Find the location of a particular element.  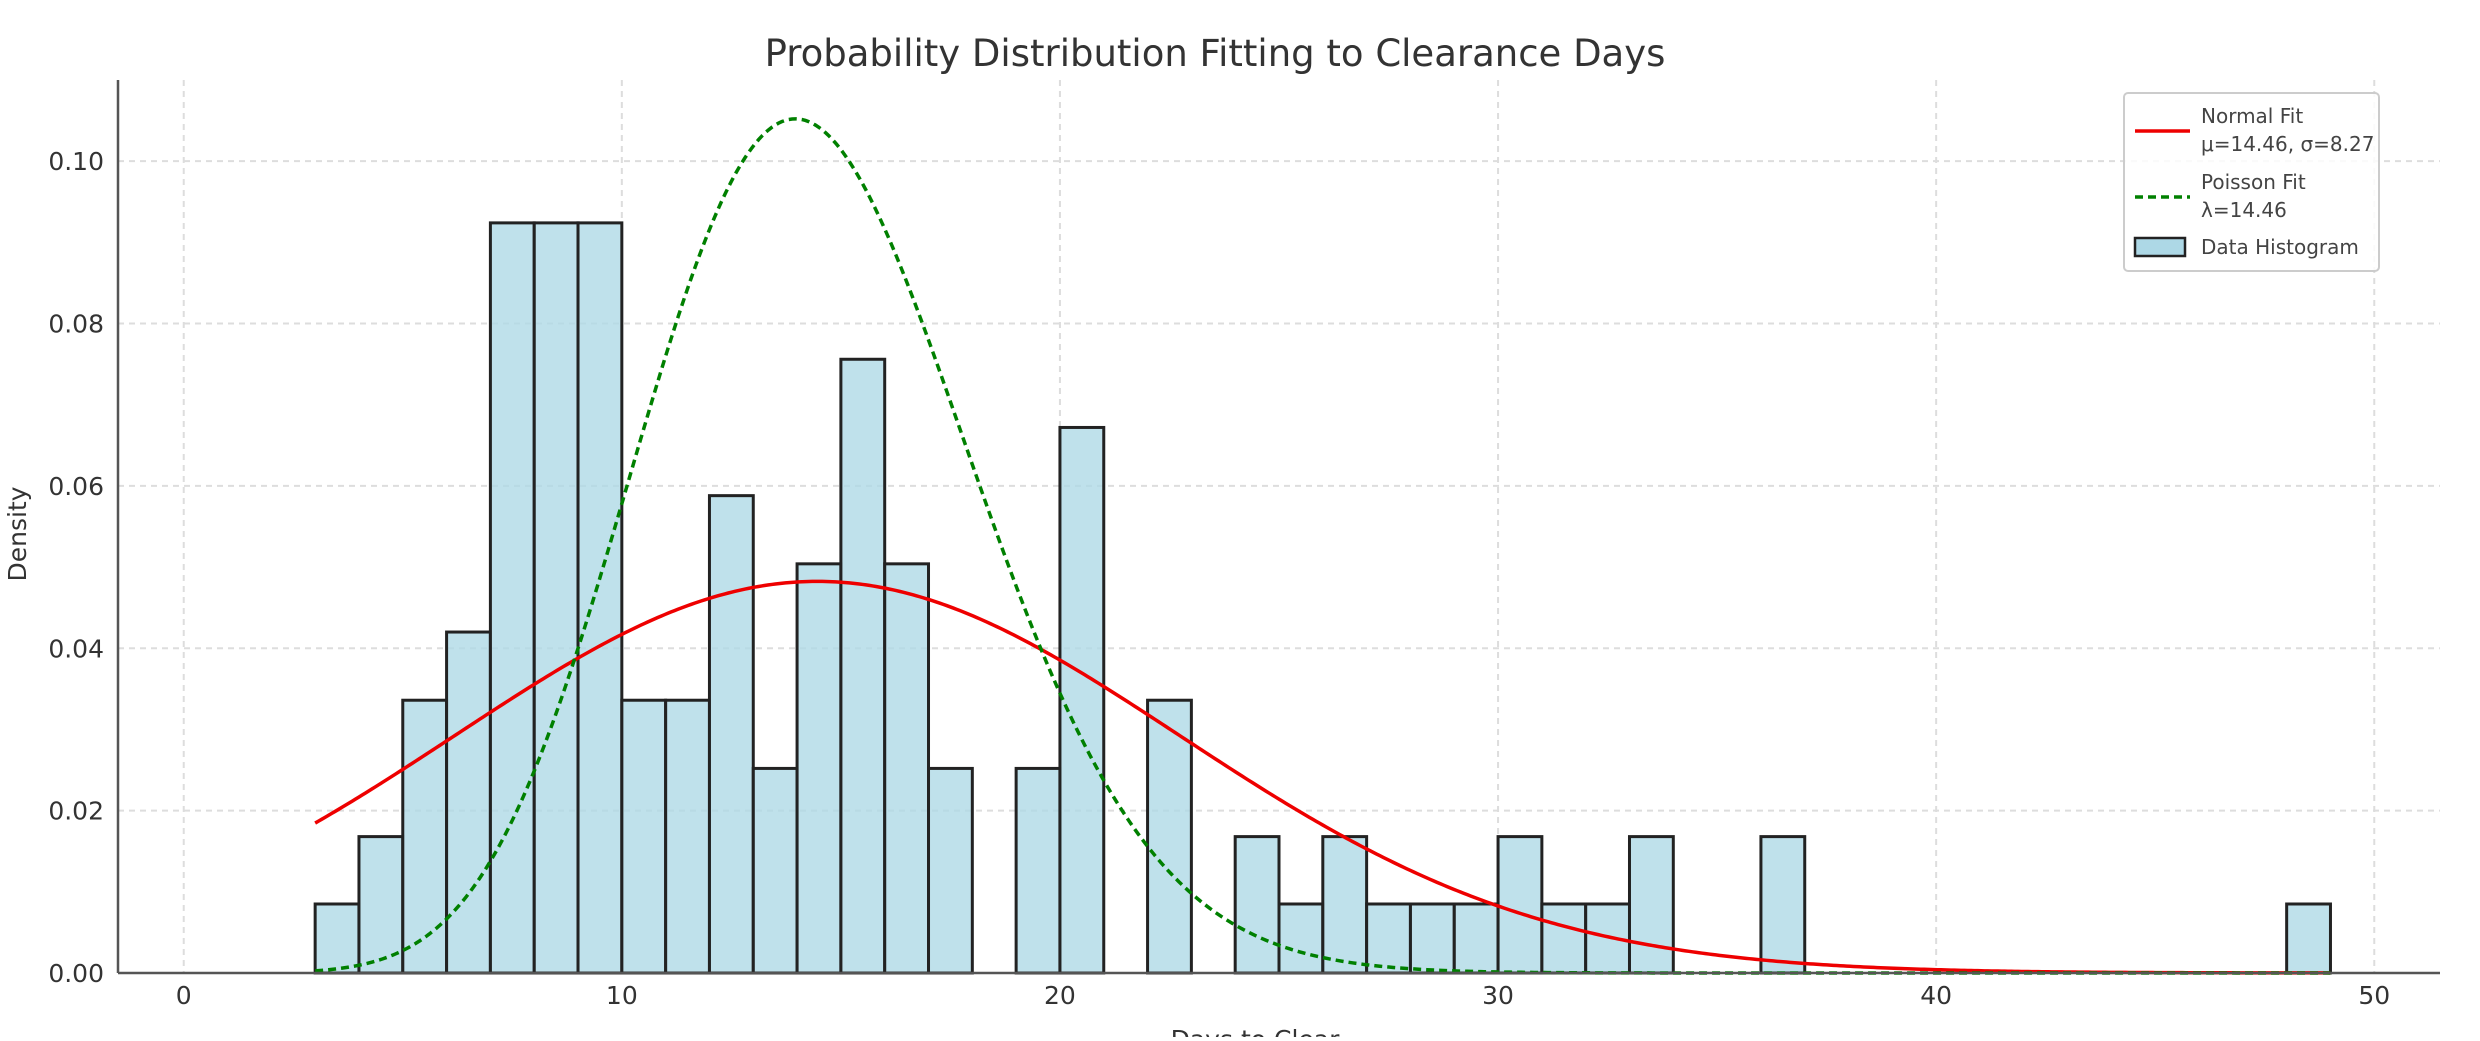

legend-frame is located at coordinates (2251, 182).